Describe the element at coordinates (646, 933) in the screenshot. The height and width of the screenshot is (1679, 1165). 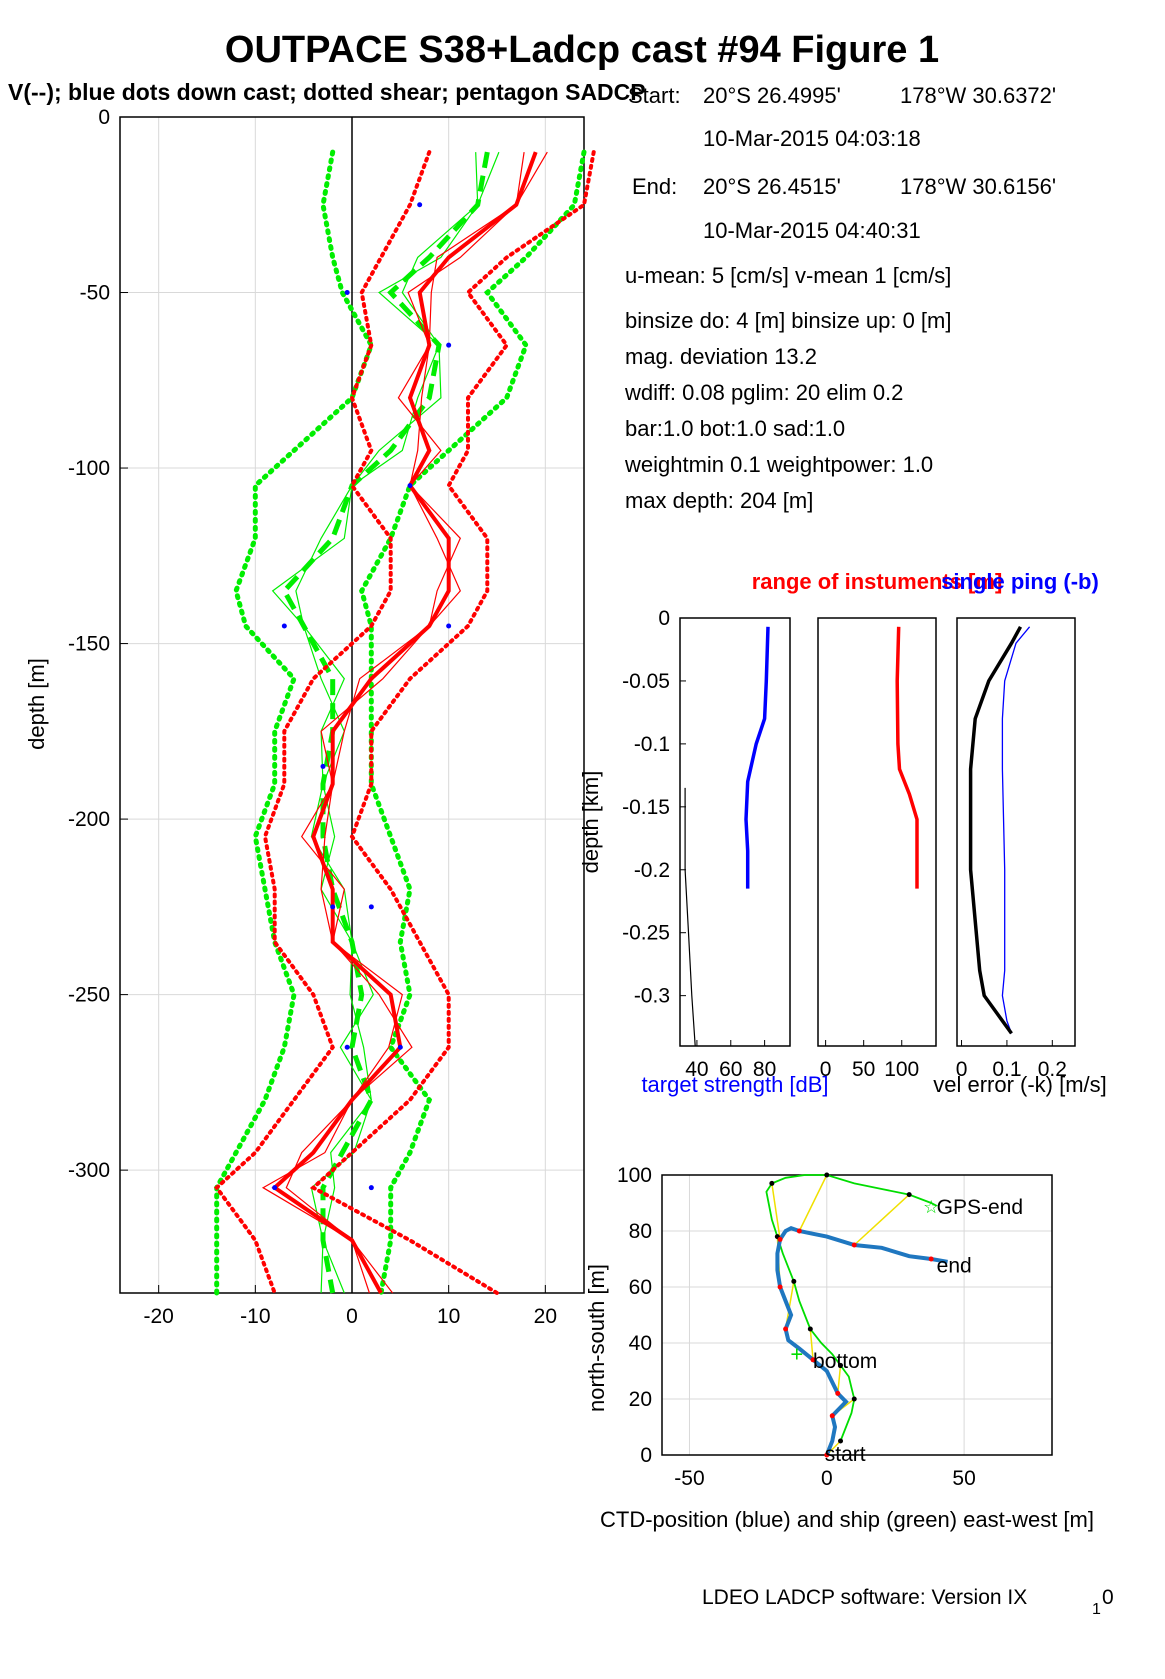
I see `target-strength-tick-label-y: -0.25` at that location.